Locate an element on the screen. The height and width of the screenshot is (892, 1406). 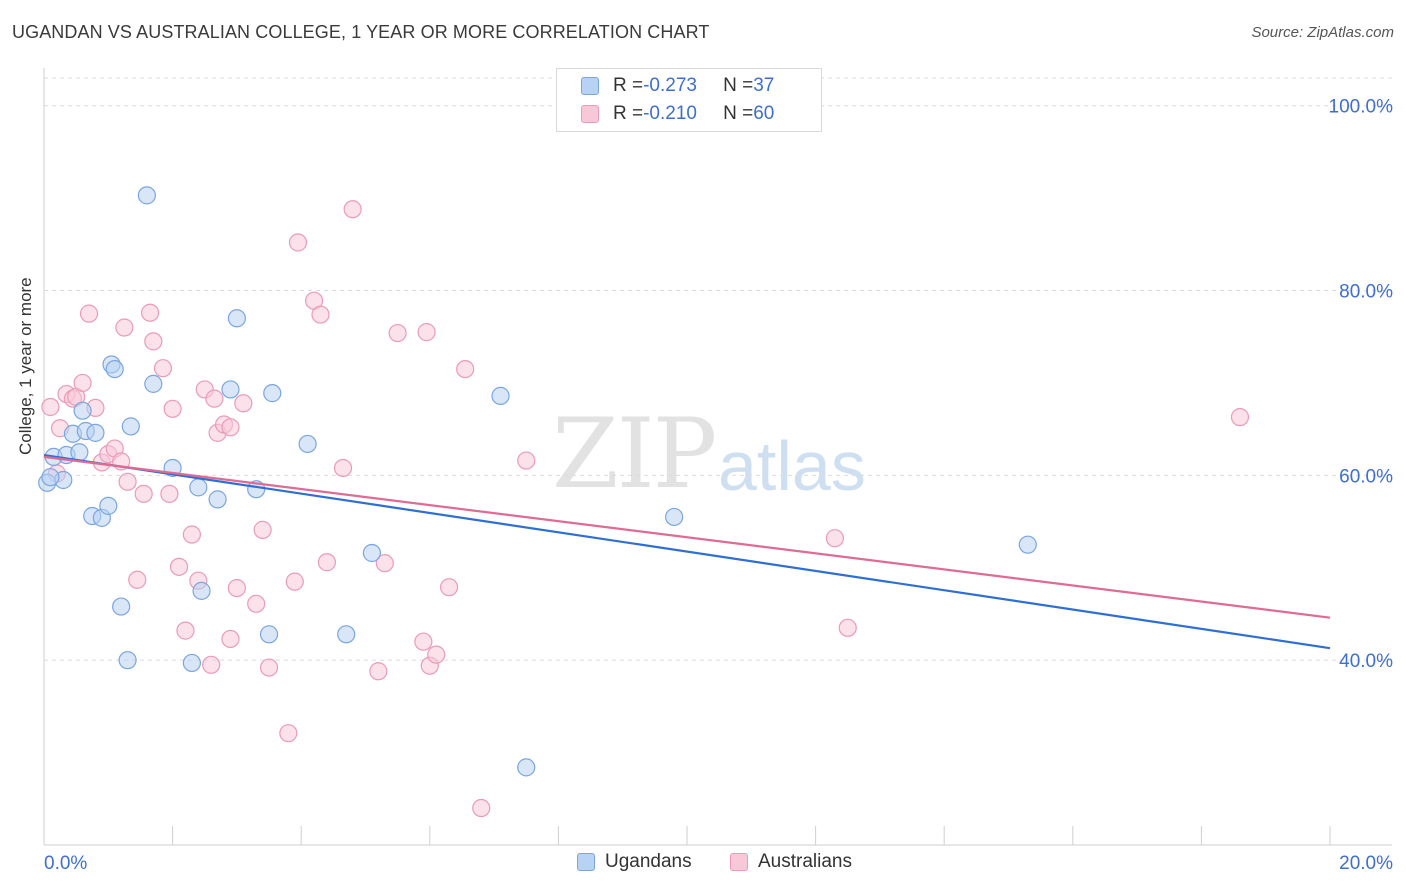
series-name-australians: Australians is located at coordinates (805, 861).